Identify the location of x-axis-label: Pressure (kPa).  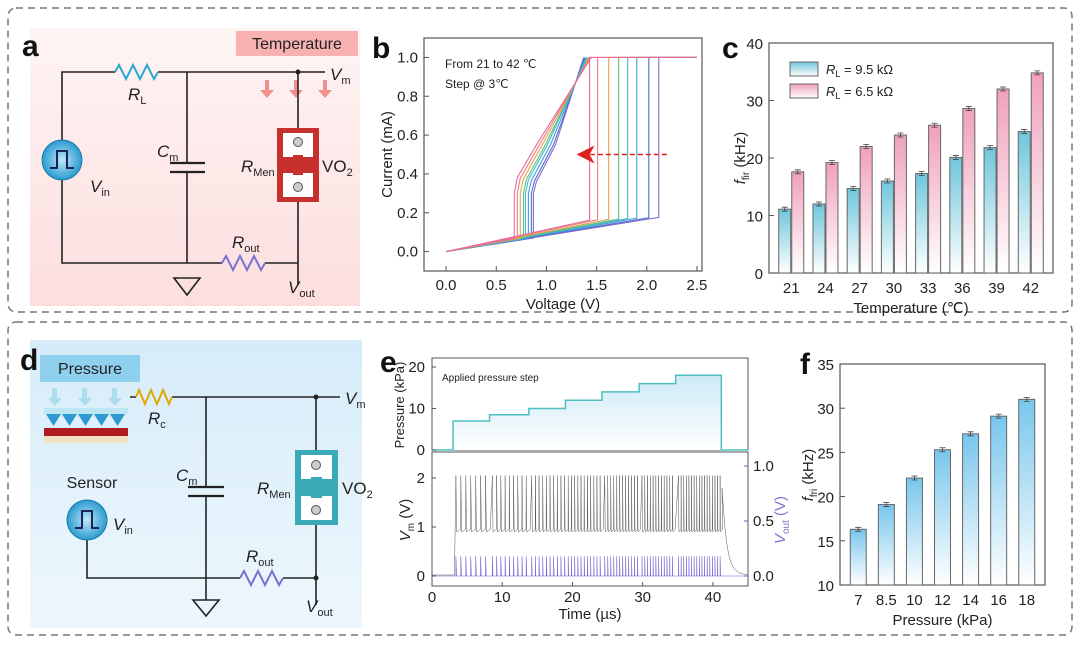
(942, 620).